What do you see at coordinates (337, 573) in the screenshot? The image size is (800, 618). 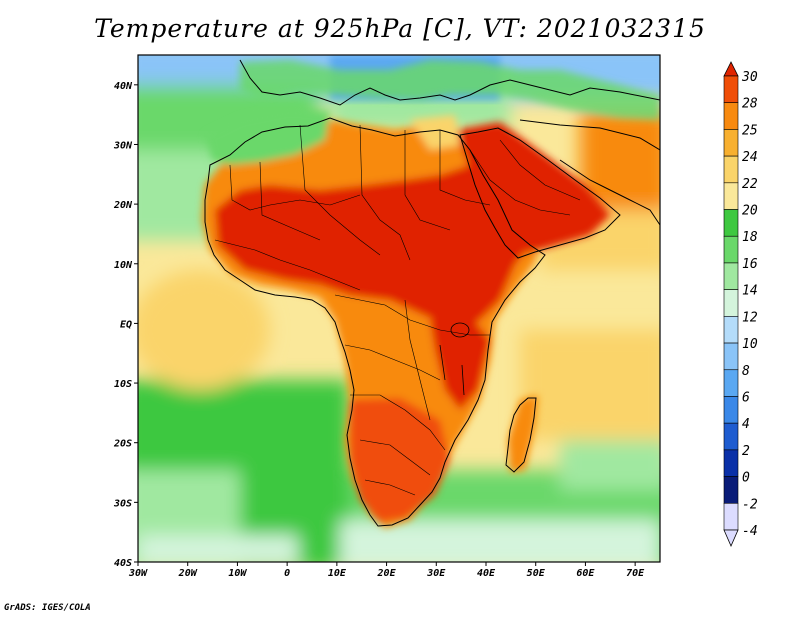 I see `lon-tick-label: 10E` at bounding box center [337, 573].